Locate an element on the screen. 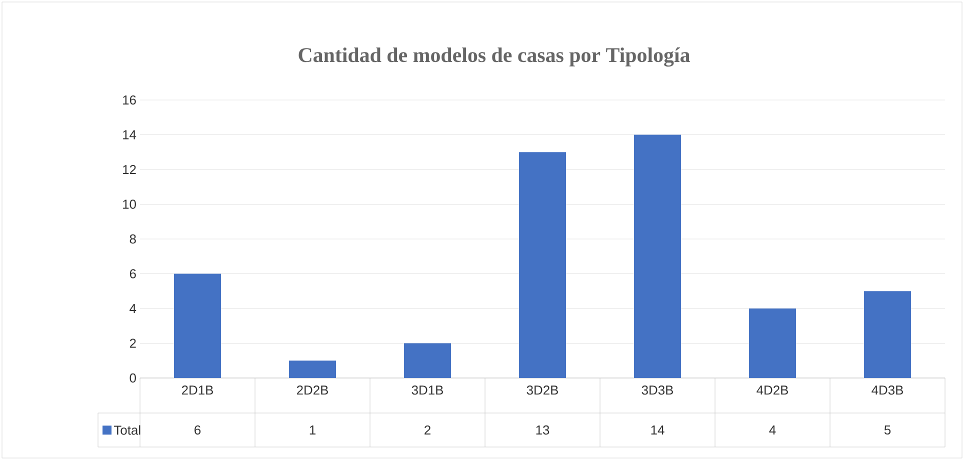 The height and width of the screenshot is (460, 964). y-tick-label: 14 is located at coordinates (129, 135).